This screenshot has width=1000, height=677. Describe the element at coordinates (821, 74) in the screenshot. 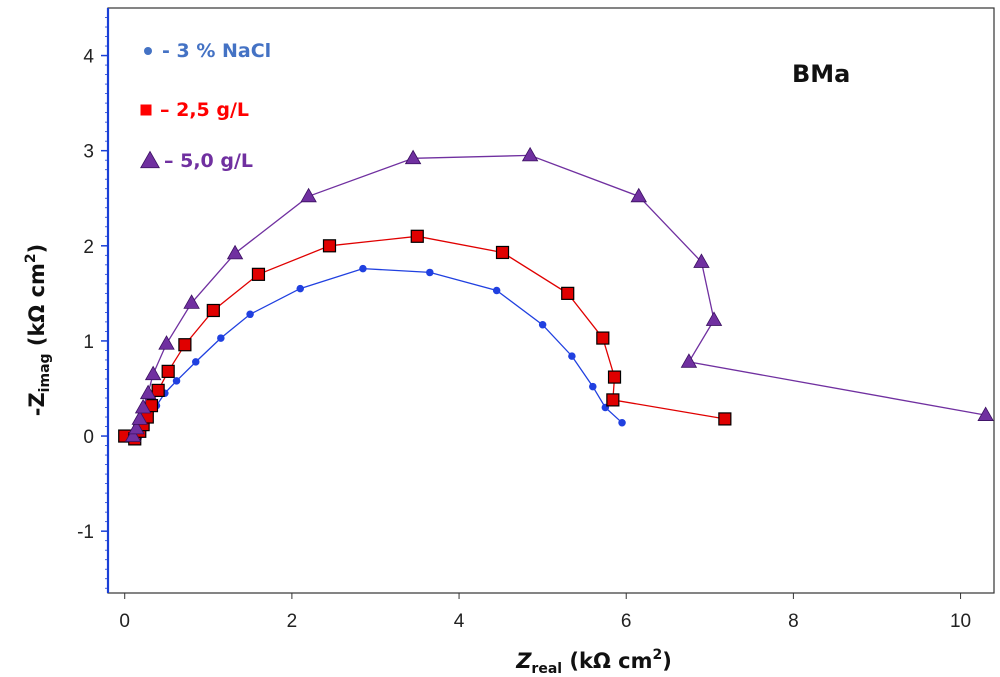

I see `annotation-label: BMa` at that location.